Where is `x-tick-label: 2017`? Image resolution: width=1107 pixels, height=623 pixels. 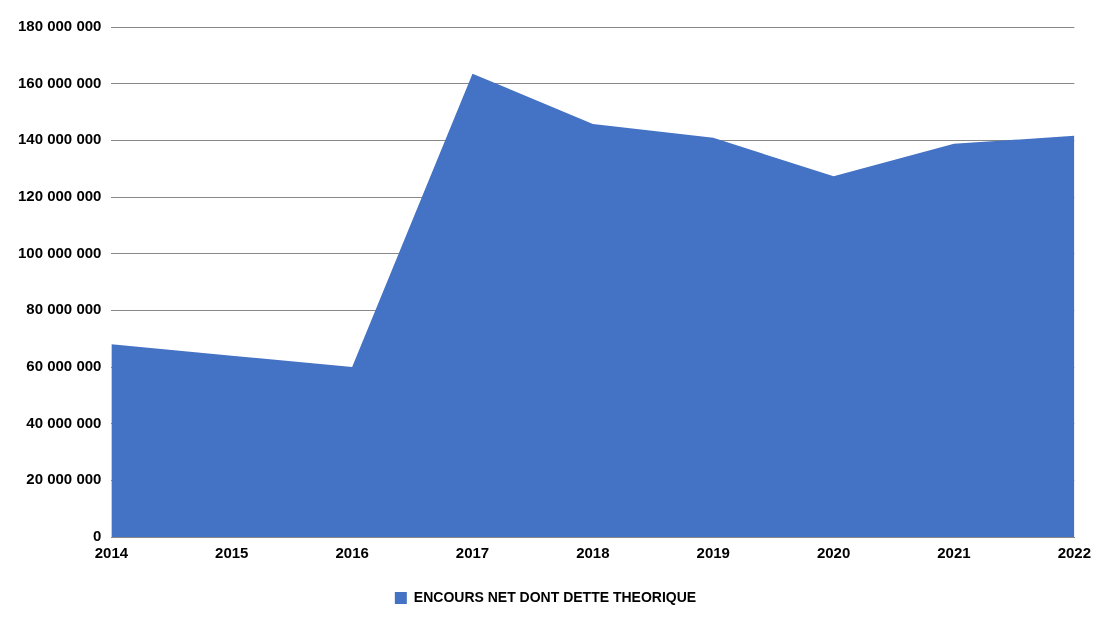
x-tick-label: 2017 is located at coordinates (472, 553).